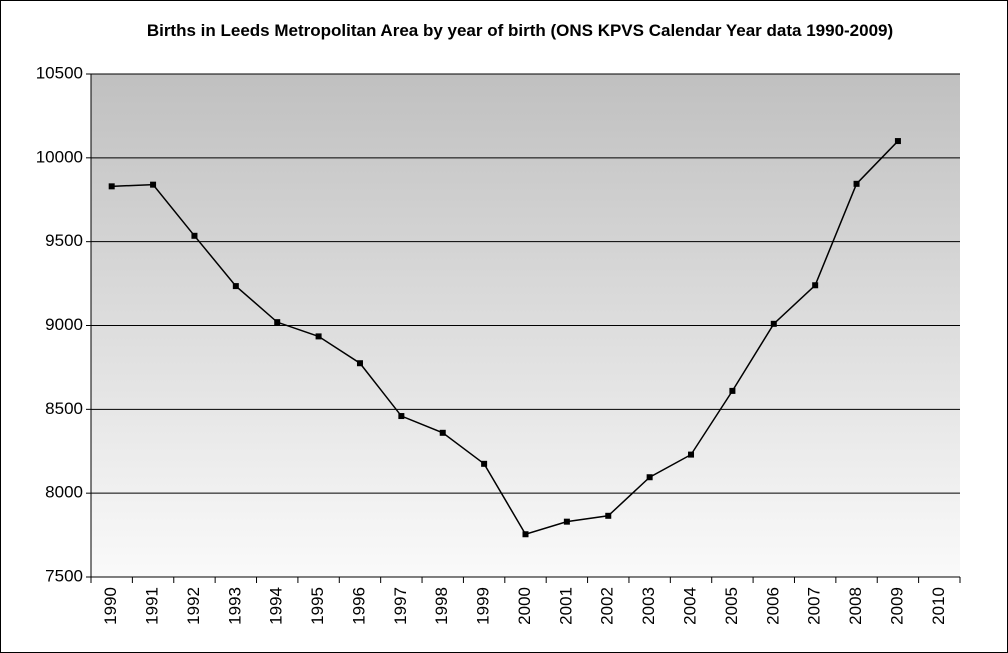 The width and height of the screenshot is (1008, 653). I want to click on y-tick-label: 9000, so click(64, 324).